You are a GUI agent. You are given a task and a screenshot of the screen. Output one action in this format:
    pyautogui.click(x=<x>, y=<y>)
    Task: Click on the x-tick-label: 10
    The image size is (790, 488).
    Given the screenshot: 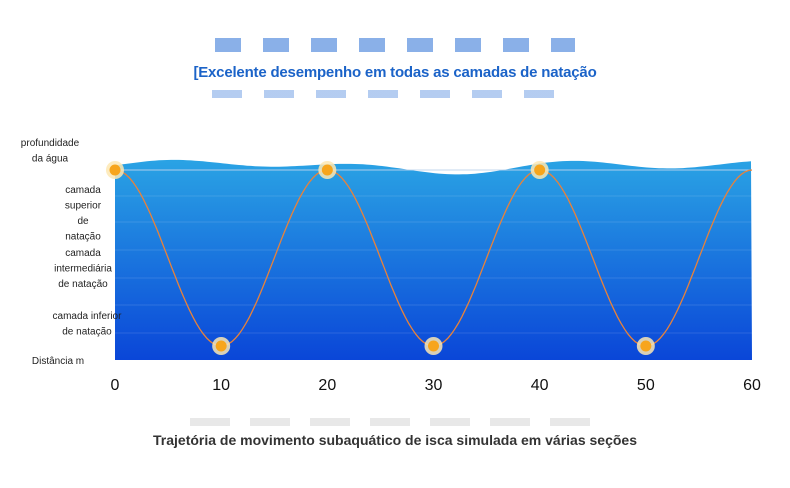 What is the action you would take?
    pyautogui.click(x=221, y=385)
    